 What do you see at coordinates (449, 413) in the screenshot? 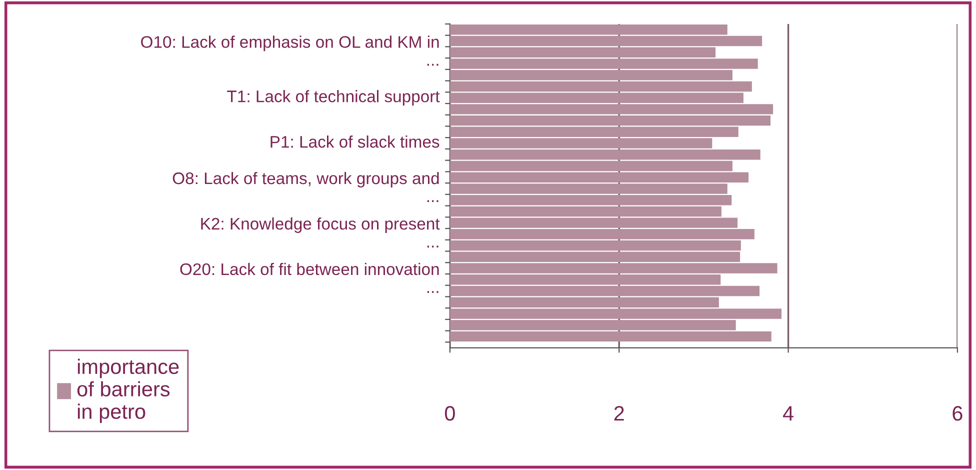
I see `x-tick-label: 0` at bounding box center [449, 413].